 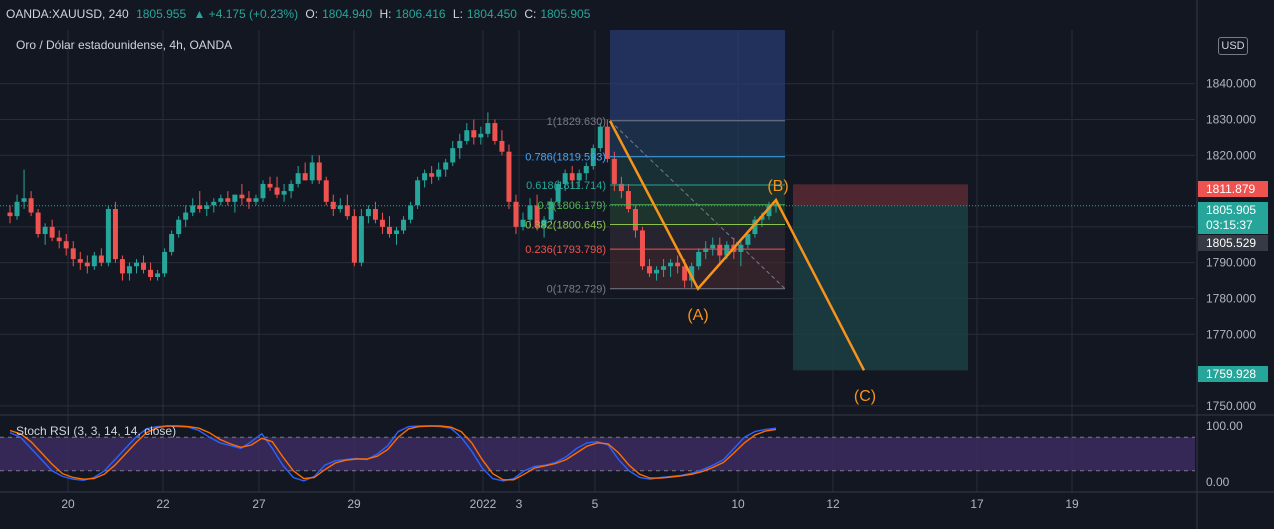 I want to click on wave-path, so click(x=737, y=245).